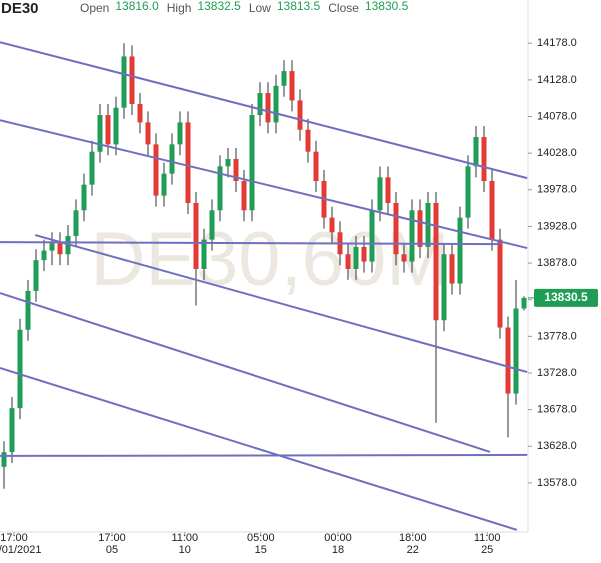 This screenshot has height=563, width=601. Describe the element at coordinates (413, 538) in the screenshot. I see `x-tick-label: 18:00` at that location.